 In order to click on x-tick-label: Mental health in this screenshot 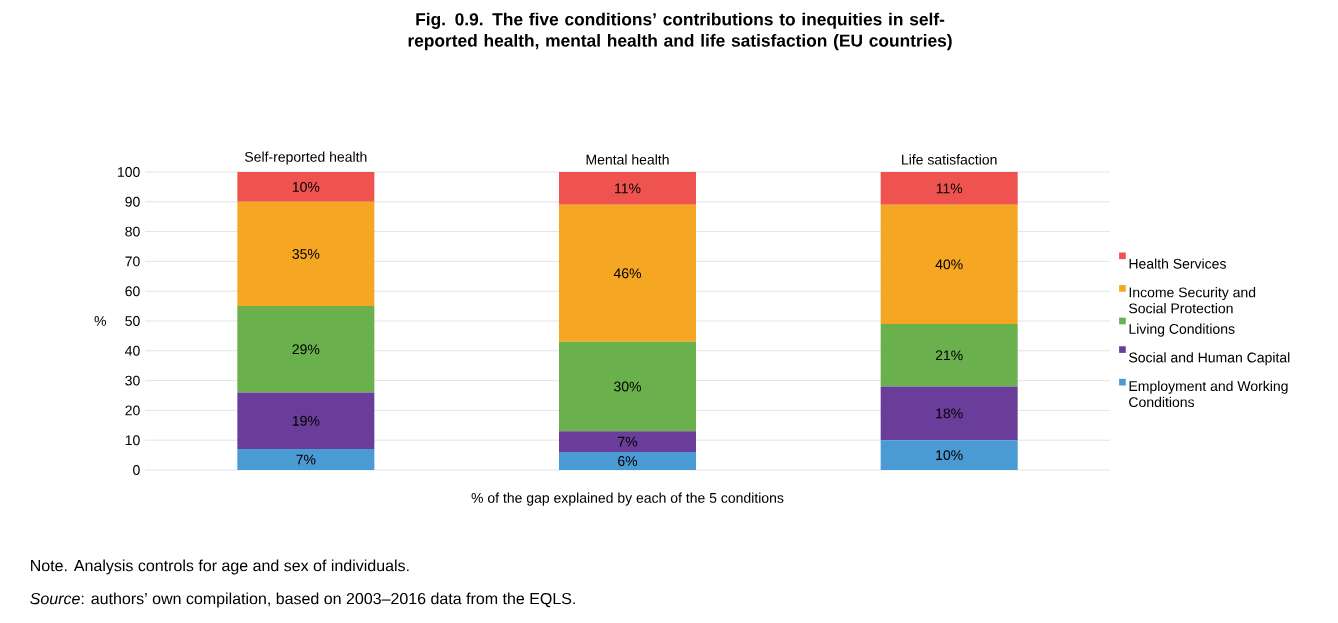, I will do `click(627, 159)`.